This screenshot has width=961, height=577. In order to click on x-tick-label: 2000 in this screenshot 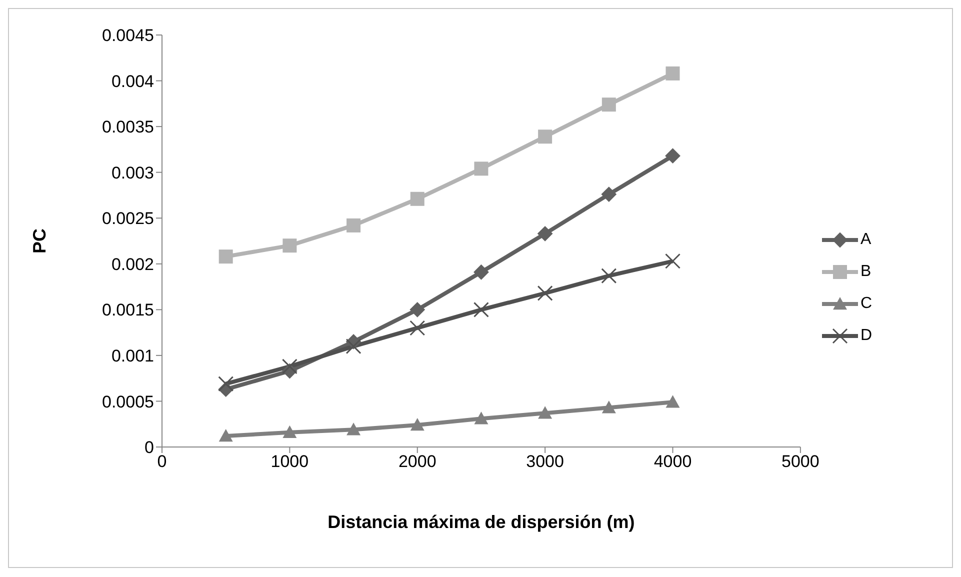, I will do `click(417, 462)`.